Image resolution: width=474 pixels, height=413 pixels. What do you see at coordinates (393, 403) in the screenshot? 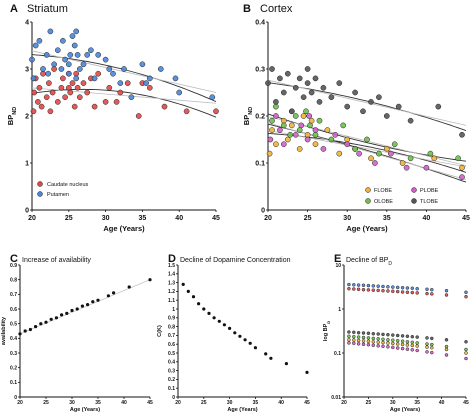
I see `x-tick-label: 30` at bounding box center [393, 403].